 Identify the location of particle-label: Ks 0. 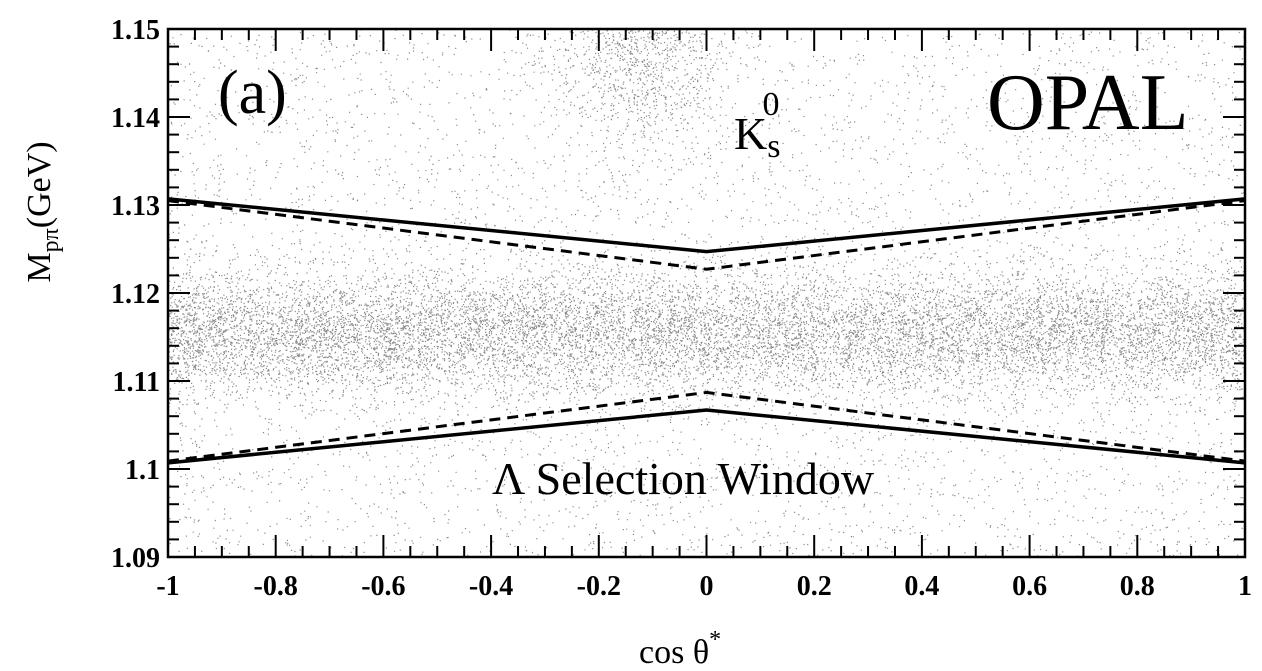
(757, 125).